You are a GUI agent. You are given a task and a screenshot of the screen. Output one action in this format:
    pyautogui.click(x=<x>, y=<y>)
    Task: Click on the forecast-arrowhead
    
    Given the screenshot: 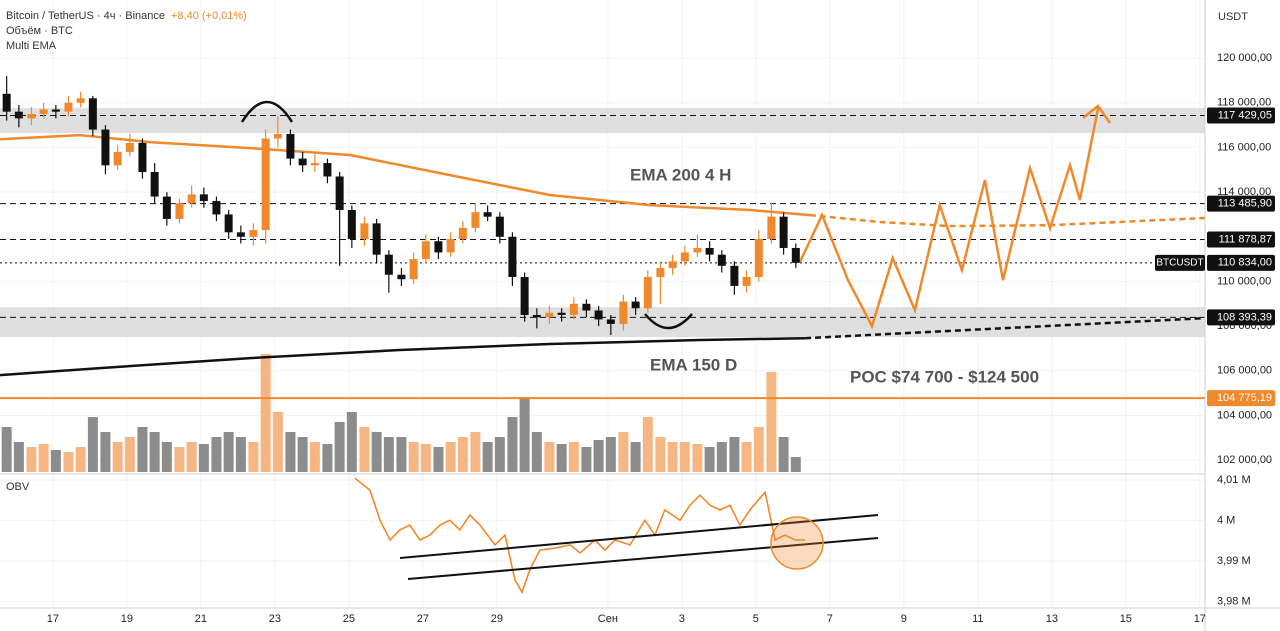 What is the action you would take?
    pyautogui.click(x=1097, y=114)
    